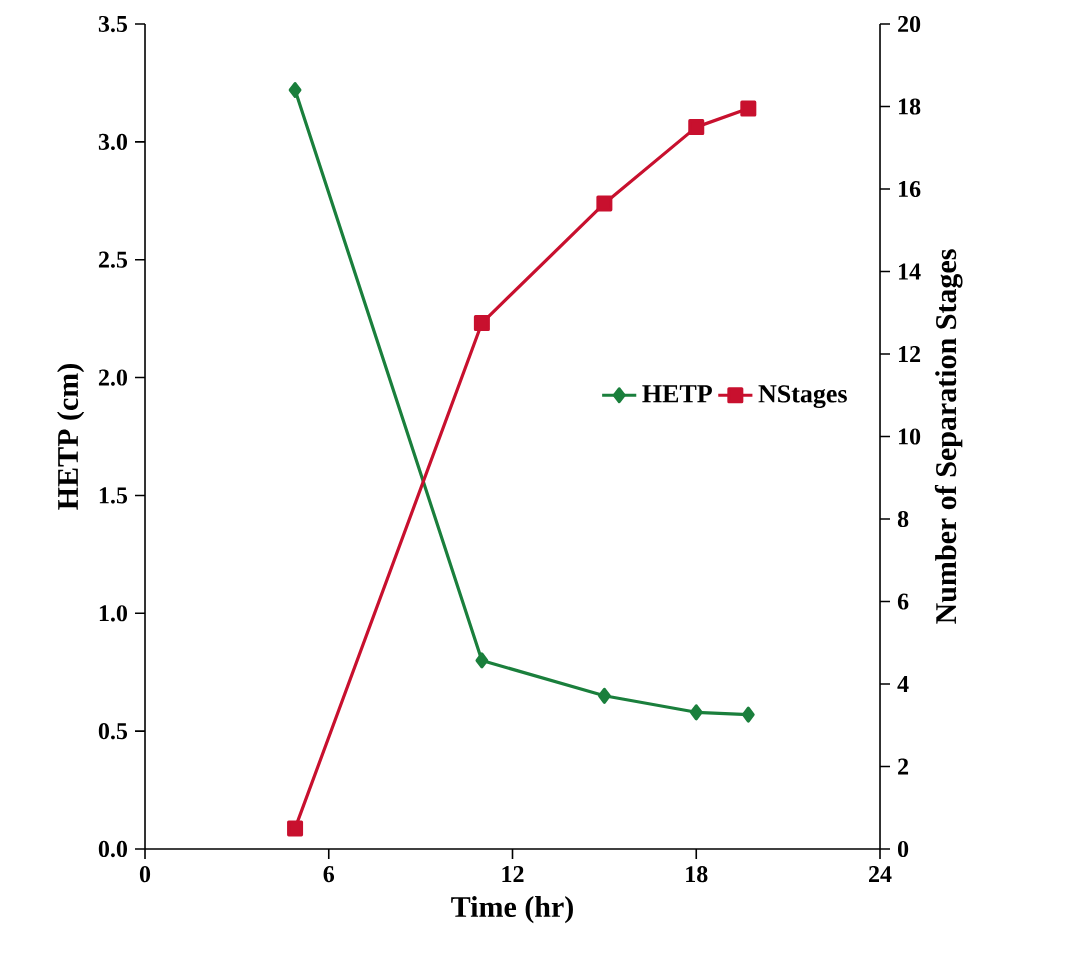 This screenshot has height=955, width=1070. What do you see at coordinates (697, 874) in the screenshot?
I see `x-tick-label: 18` at bounding box center [697, 874].